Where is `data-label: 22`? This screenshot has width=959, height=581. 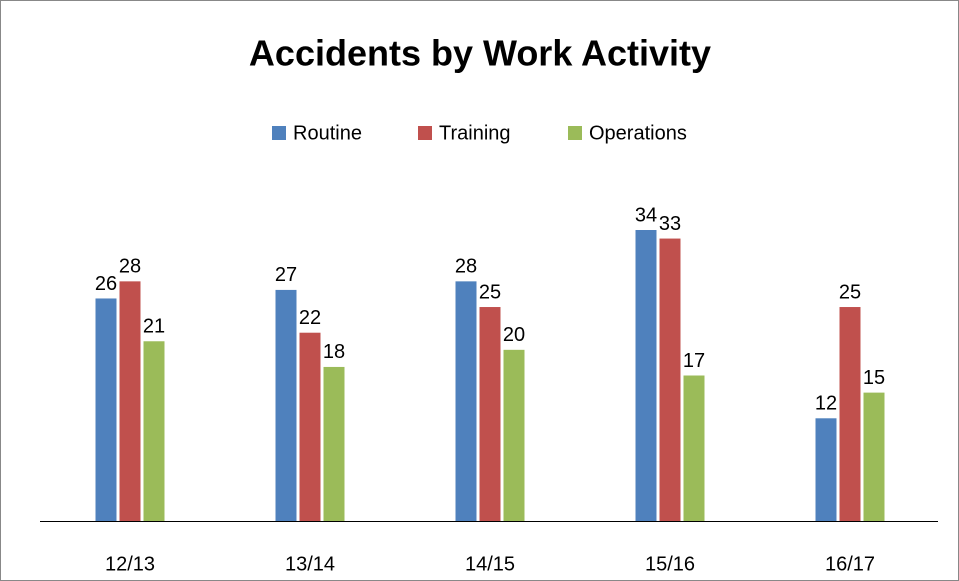
data-label: 22 is located at coordinates (310, 318).